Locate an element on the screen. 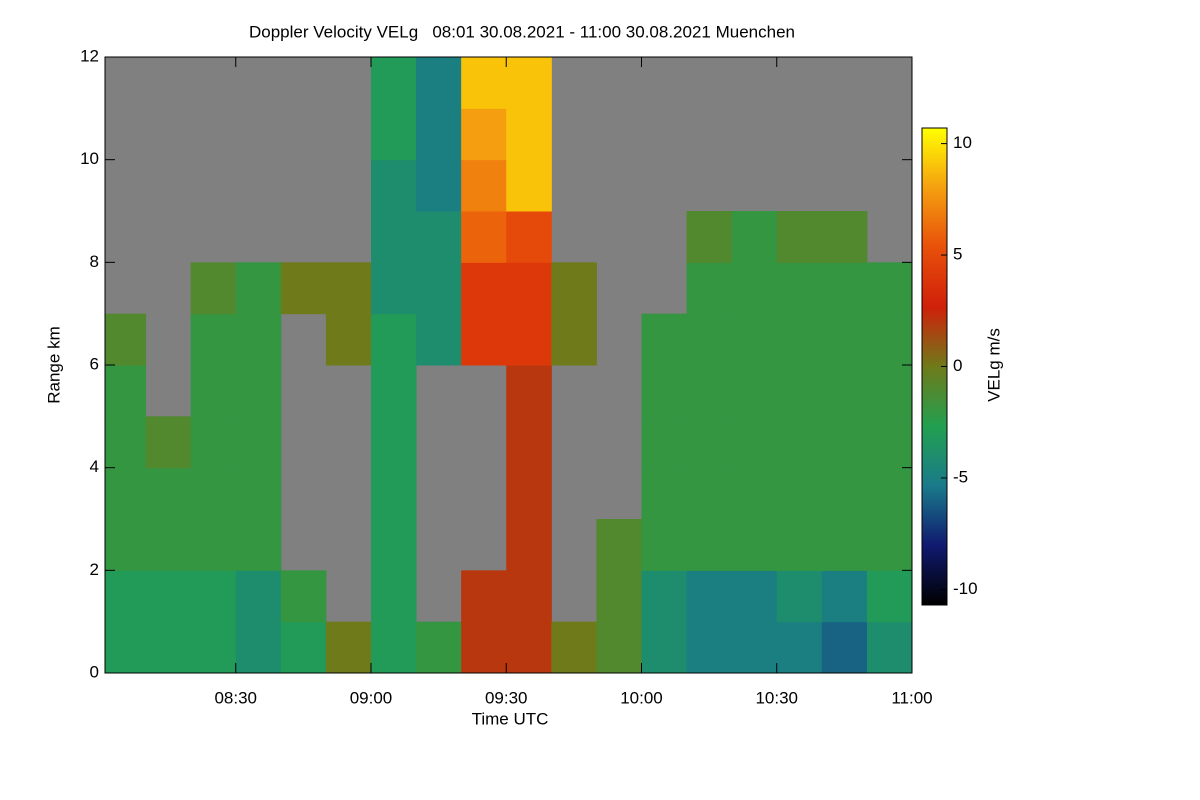  colorbar-tick-label: -10 is located at coordinates (965, 588).